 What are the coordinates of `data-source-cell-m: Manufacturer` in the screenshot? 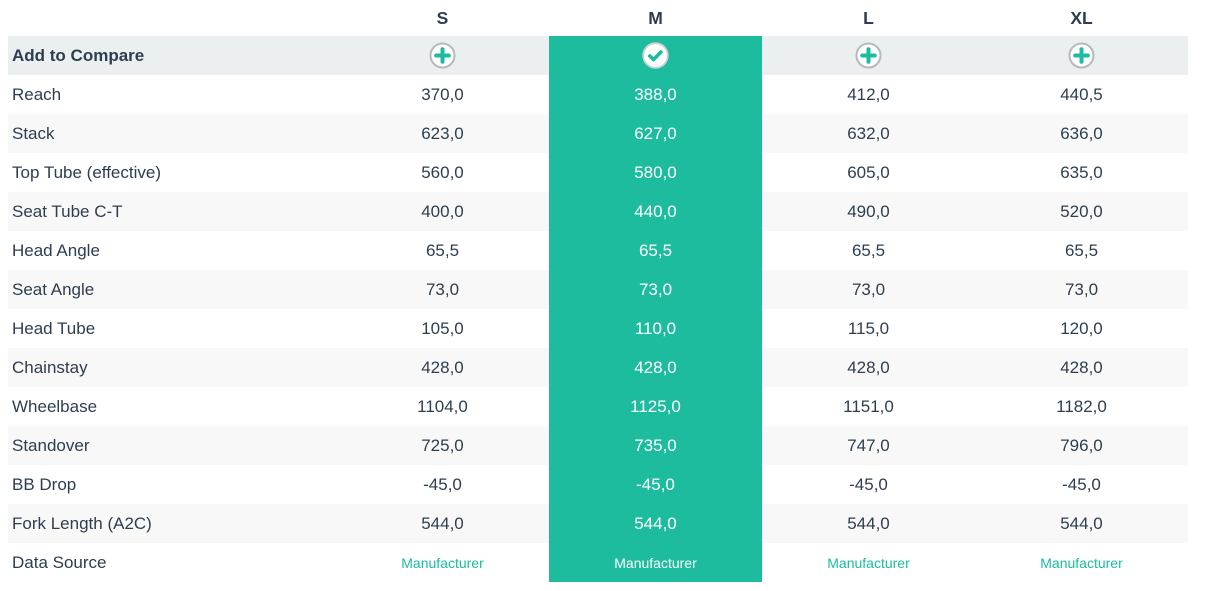 It's located at (655, 562).